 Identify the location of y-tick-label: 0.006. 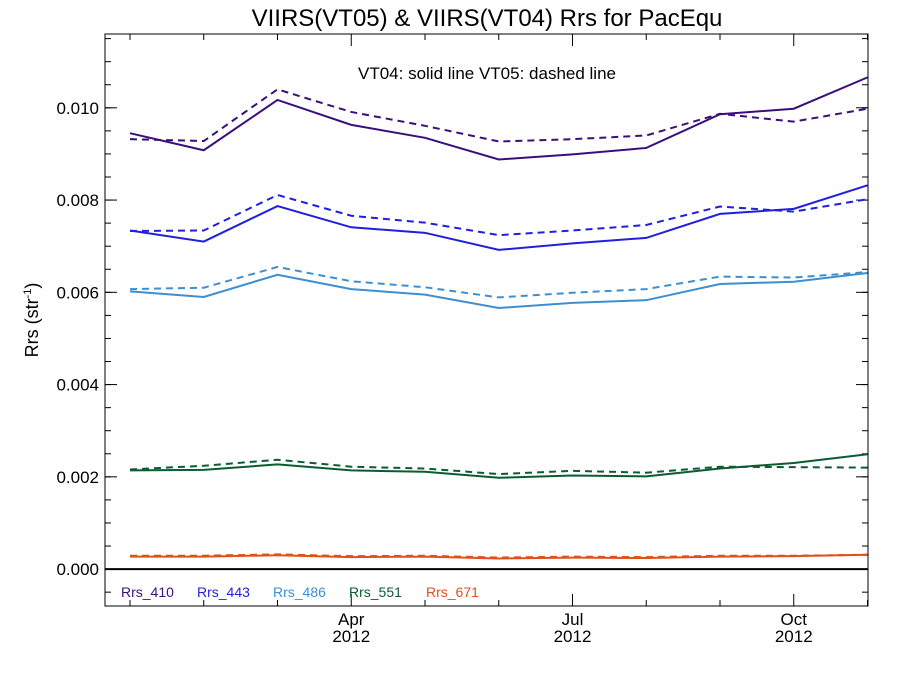
(77, 292).